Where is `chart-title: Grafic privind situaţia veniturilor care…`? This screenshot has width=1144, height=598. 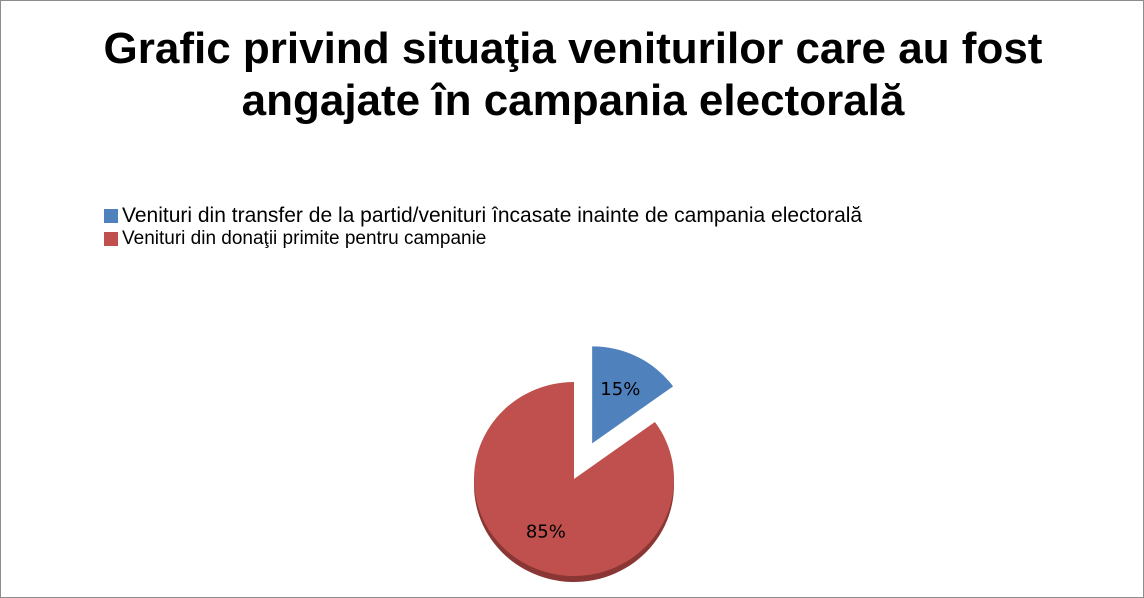
chart-title: Grafic privind situaţia veniturilor care… is located at coordinates (573, 74).